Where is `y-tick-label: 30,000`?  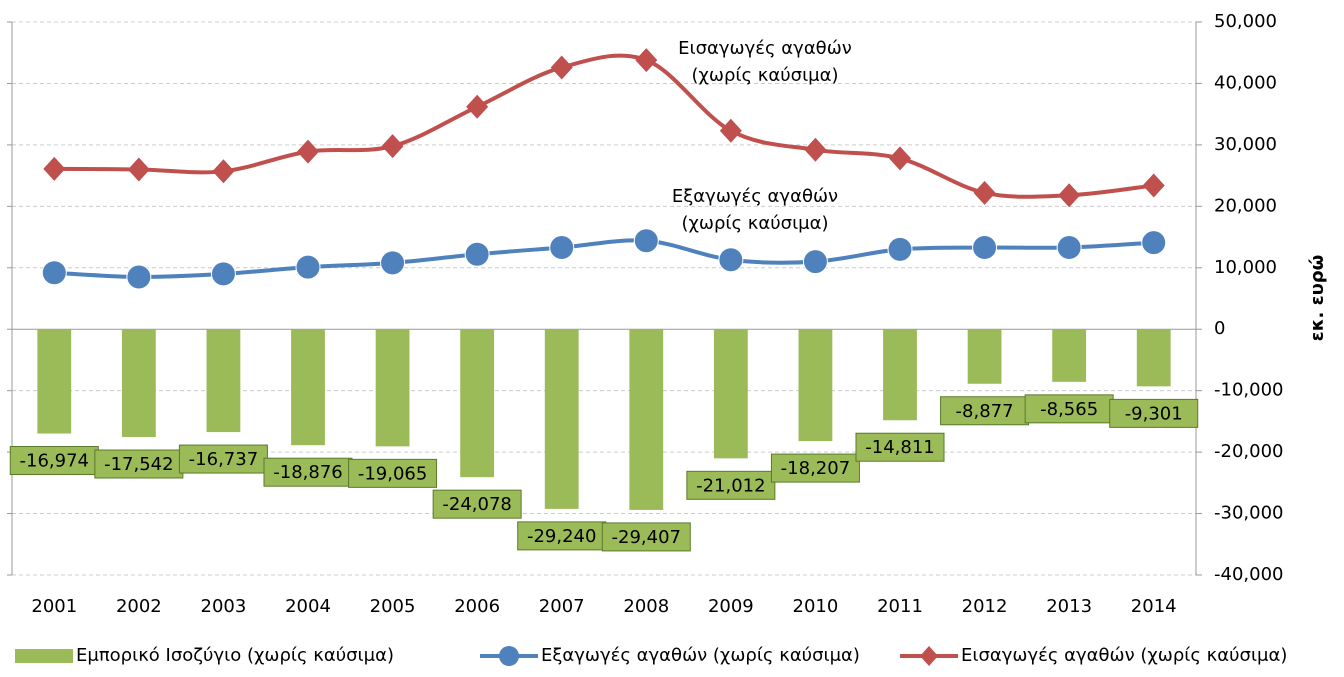 y-tick-label: 30,000 is located at coordinates (1245, 144).